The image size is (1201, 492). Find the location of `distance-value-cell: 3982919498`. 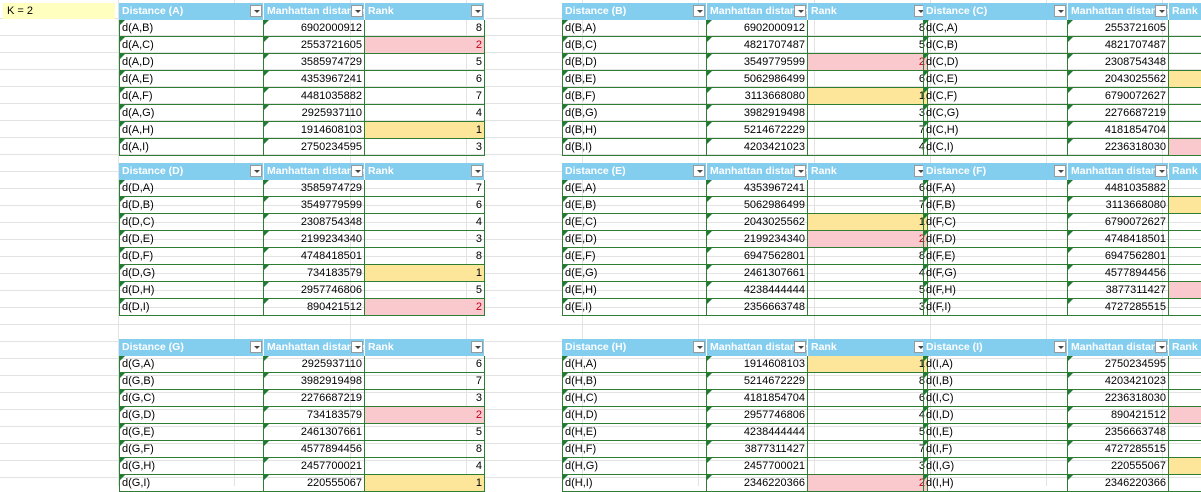

distance-value-cell: 3982919498 is located at coordinates (757, 113).